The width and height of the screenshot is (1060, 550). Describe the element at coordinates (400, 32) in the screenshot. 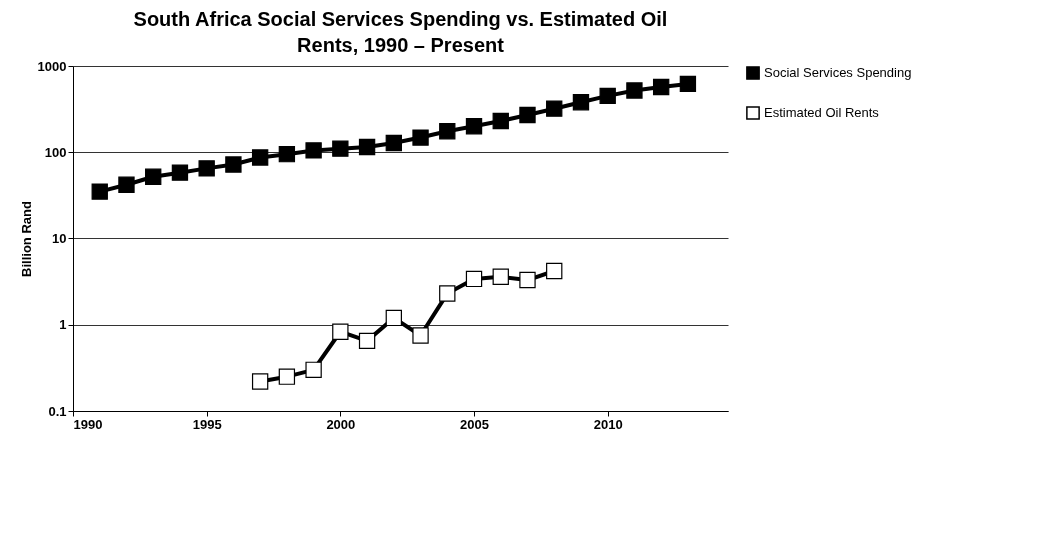

I see `chart-title: South Africa Social Services Spending vs. Estimated Oil Rents, 1990 – Present` at that location.